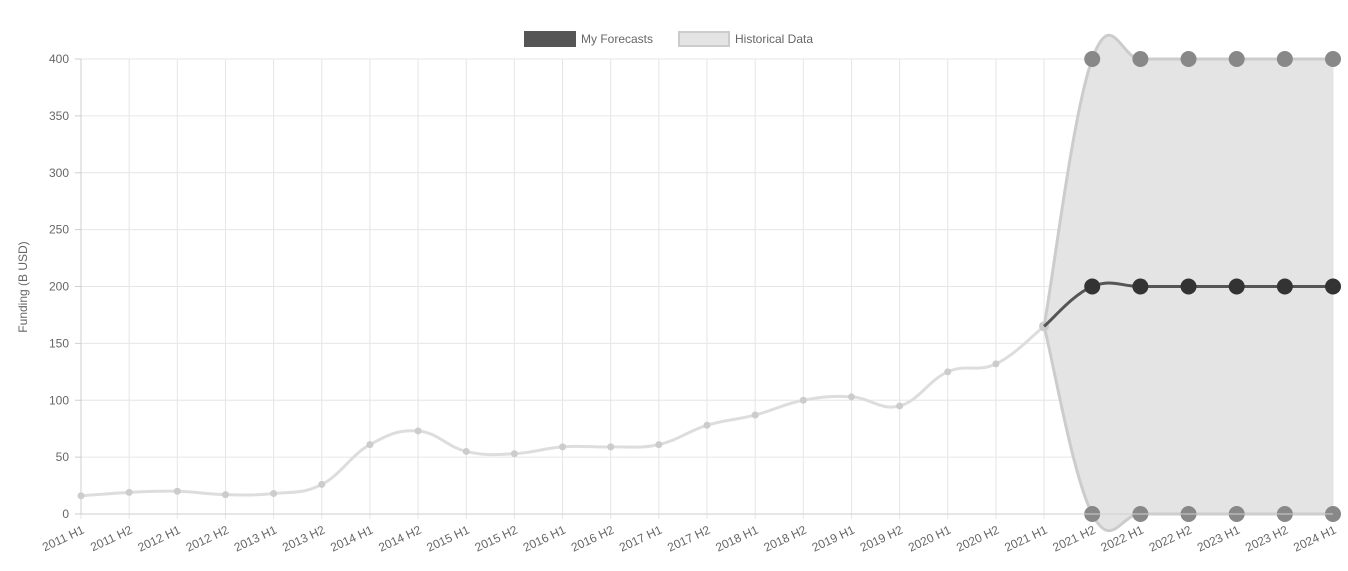 The image size is (1348, 571). I want to click on x-tick-label: 2019 H1, so click(833, 539).